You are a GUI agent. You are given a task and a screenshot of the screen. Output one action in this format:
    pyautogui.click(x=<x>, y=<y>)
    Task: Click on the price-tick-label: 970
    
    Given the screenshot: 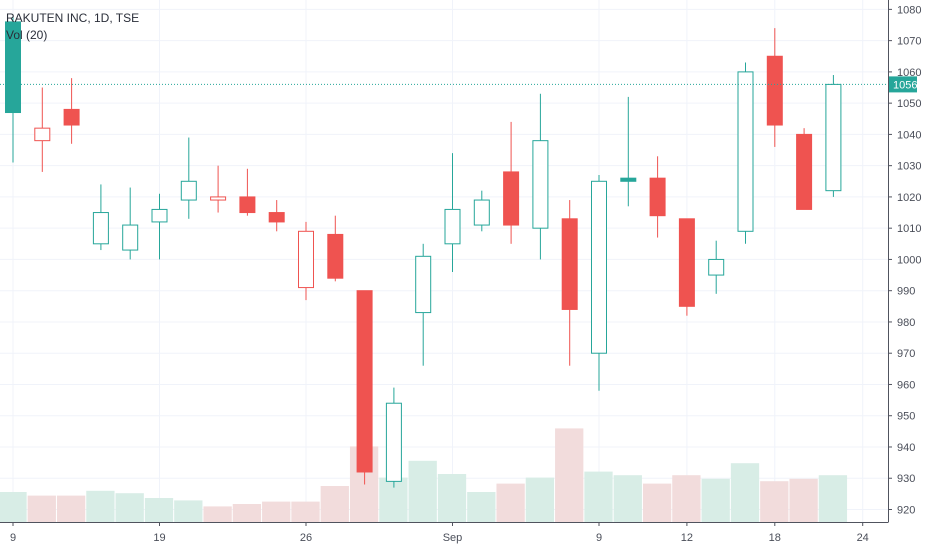 What is the action you would take?
    pyautogui.click(x=906, y=354)
    